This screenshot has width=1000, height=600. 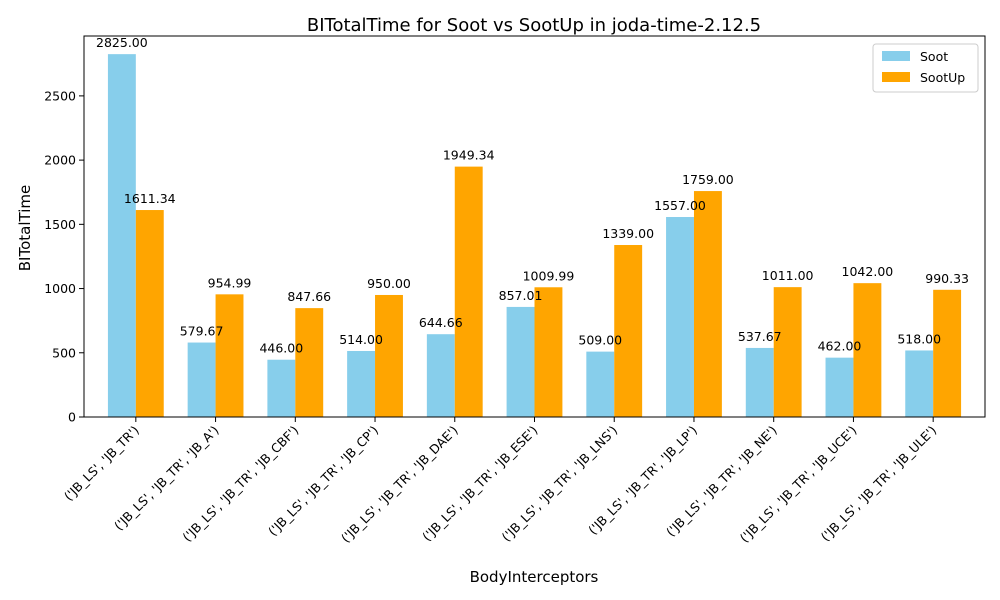 What do you see at coordinates (469, 155) in the screenshot?
I see `data-label-sootup-4: 1949.34` at bounding box center [469, 155].